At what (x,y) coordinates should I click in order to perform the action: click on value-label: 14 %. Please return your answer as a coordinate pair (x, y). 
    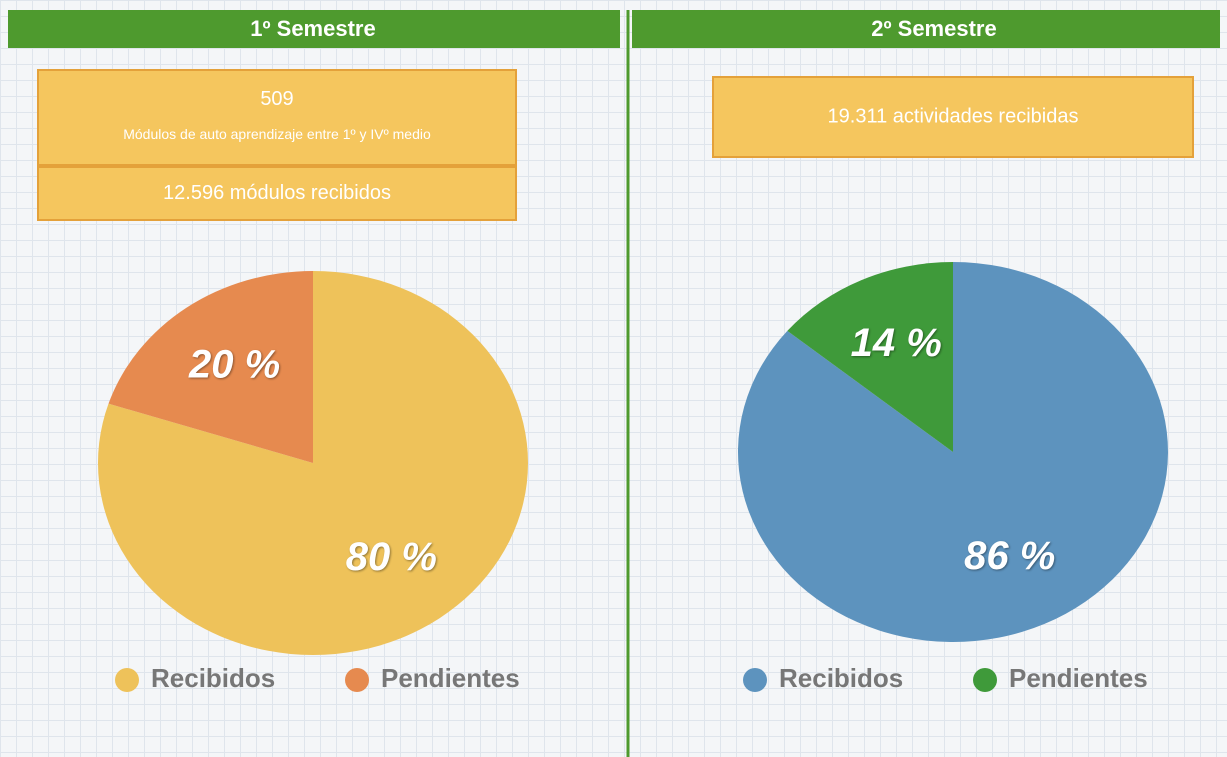
    Looking at the image, I should click on (896, 343).